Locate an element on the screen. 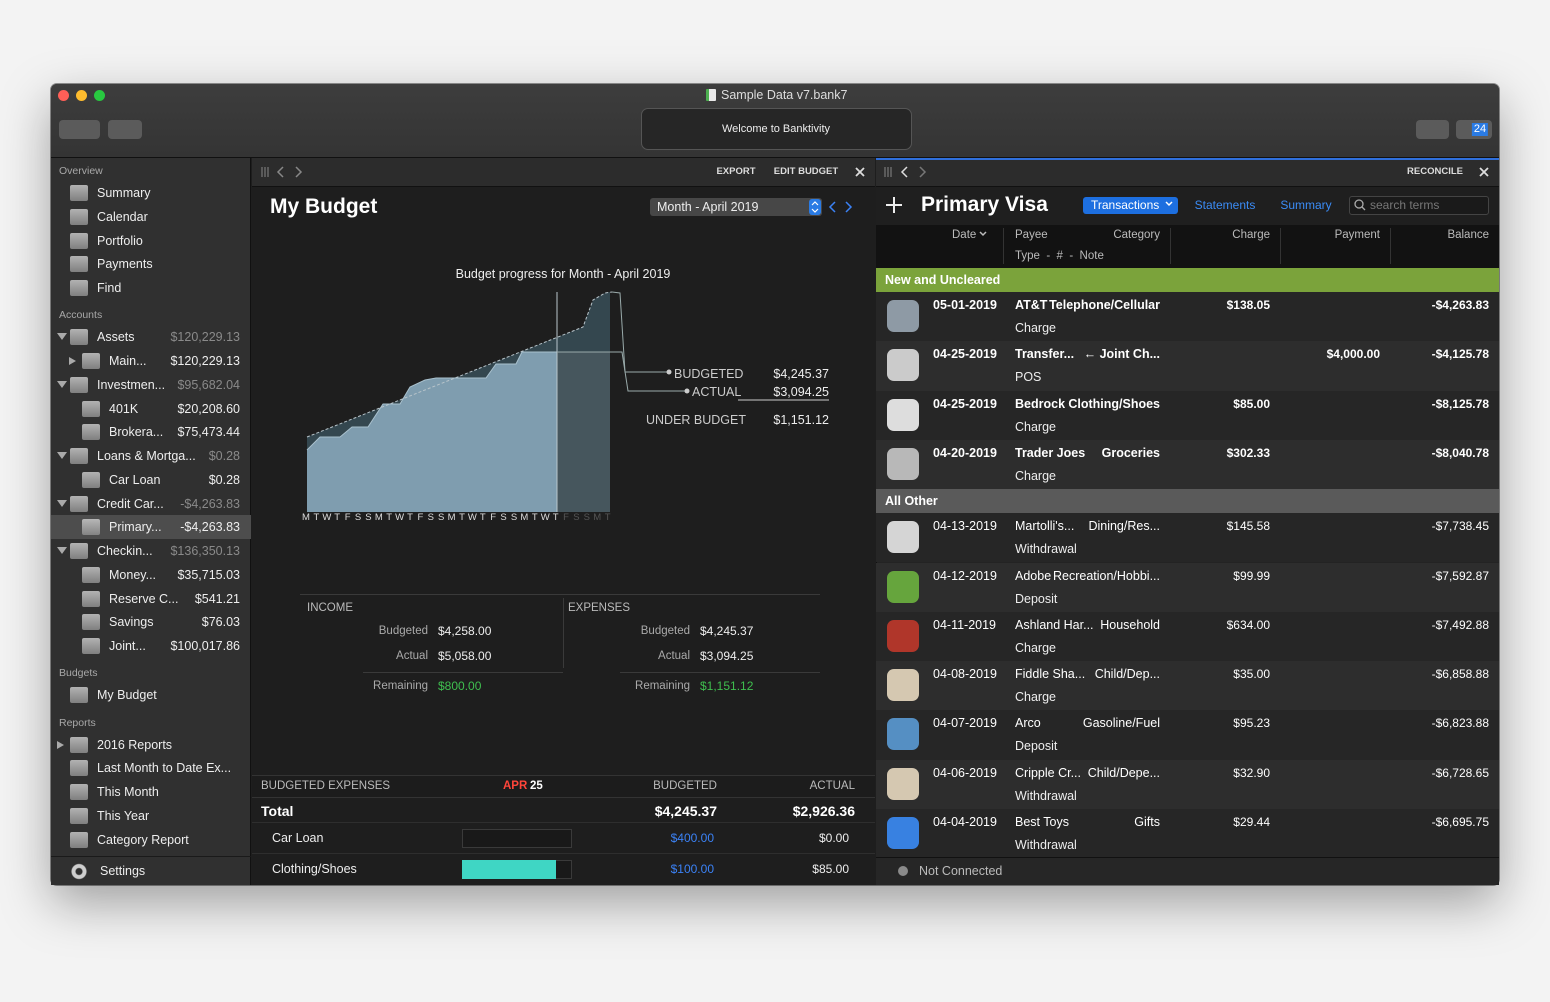 This screenshot has width=1550, height=1002. transaction-date: 04-07-2019 is located at coordinates (965, 723).